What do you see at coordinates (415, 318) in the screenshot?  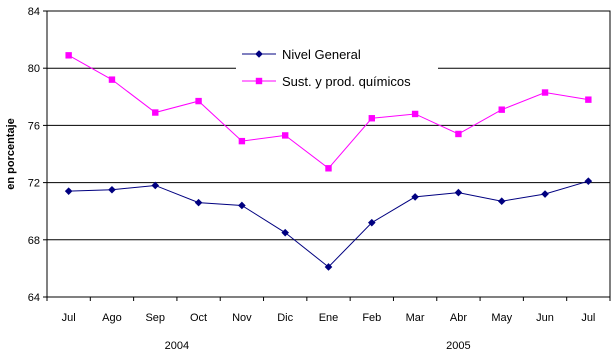 I see `x-tick-label: Mar` at bounding box center [415, 318].